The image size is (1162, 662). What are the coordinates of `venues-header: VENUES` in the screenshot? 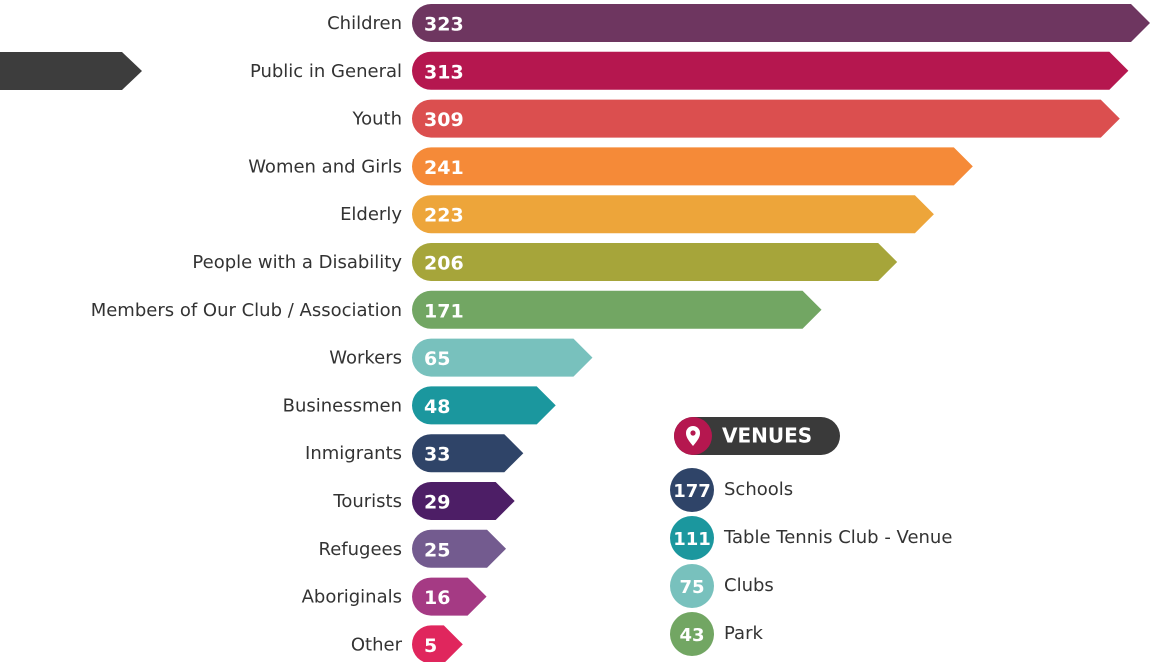 It's located at (757, 436).